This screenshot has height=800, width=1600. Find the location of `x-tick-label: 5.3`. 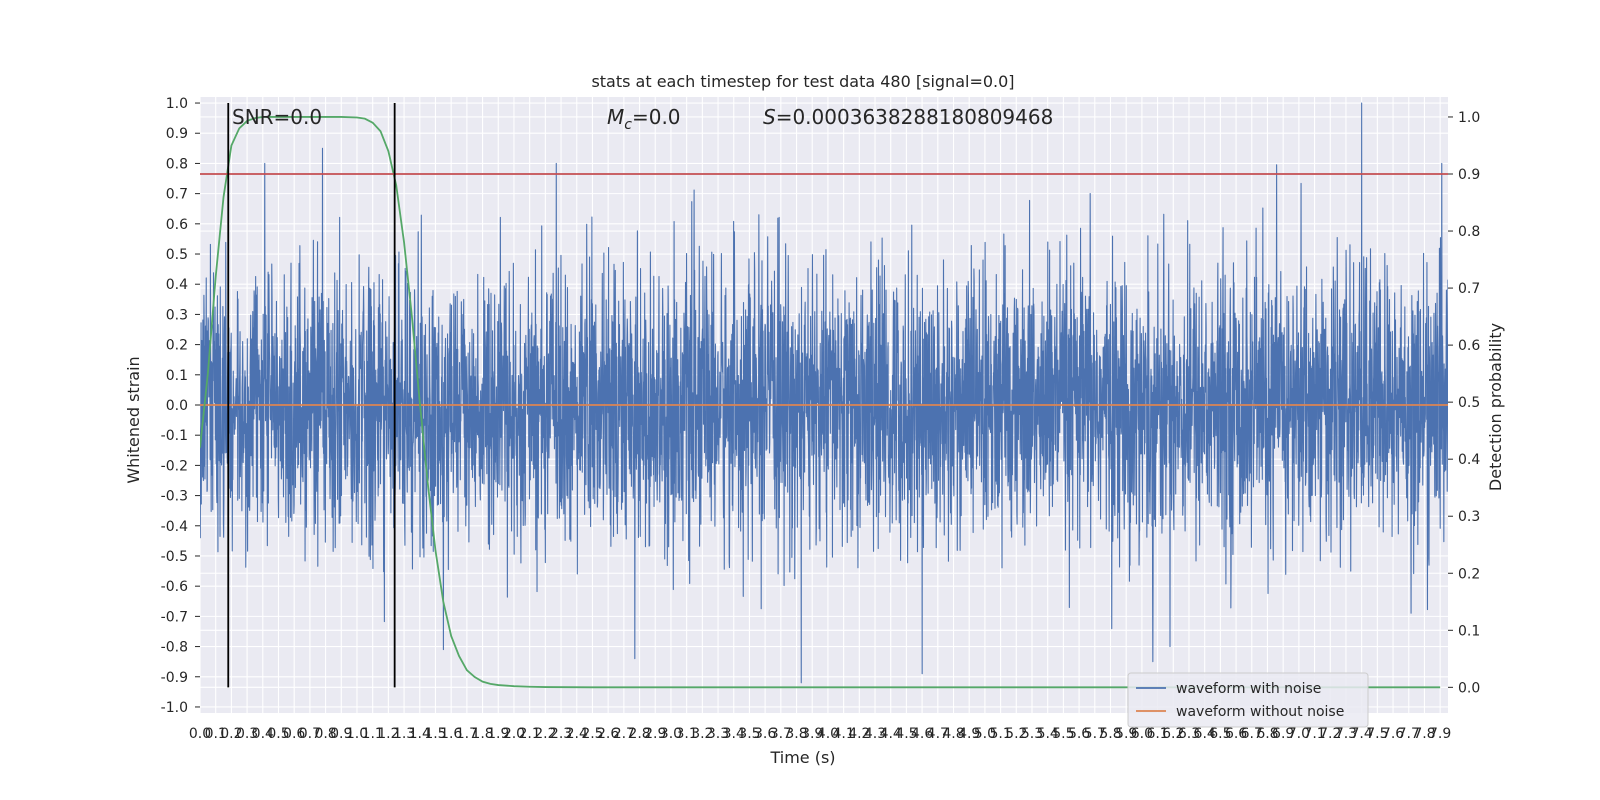

x-tick-label: 5.3 is located at coordinates (1032, 734).